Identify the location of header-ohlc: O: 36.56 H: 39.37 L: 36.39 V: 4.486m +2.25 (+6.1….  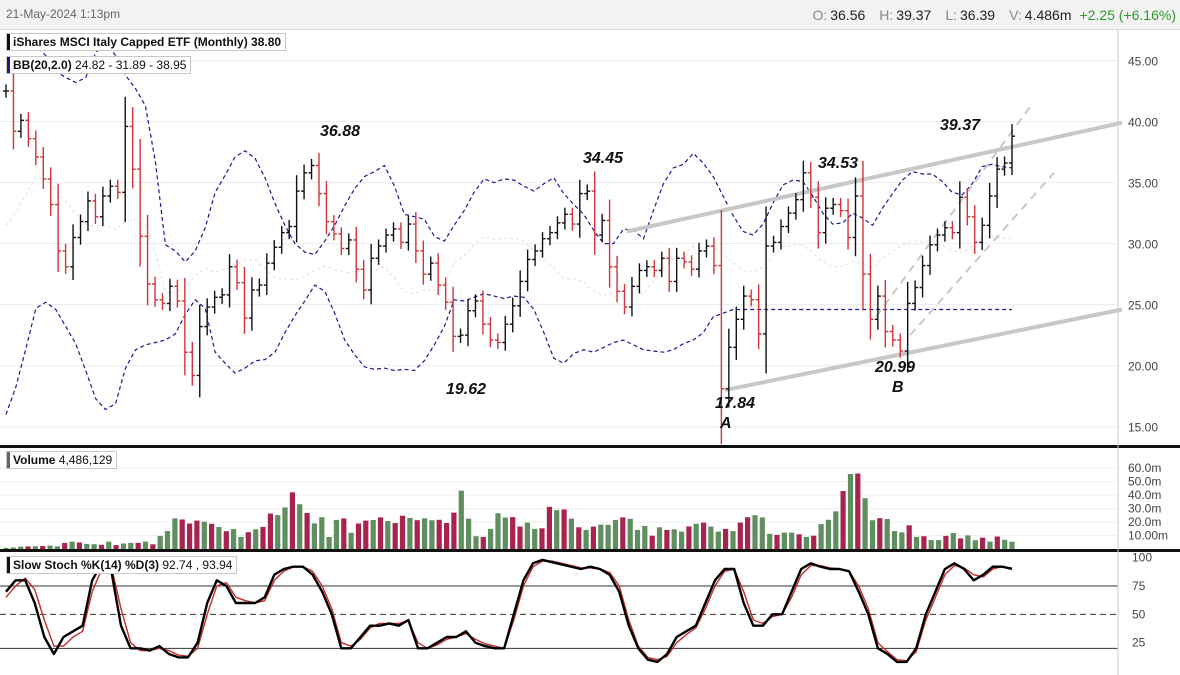
(987, 15).